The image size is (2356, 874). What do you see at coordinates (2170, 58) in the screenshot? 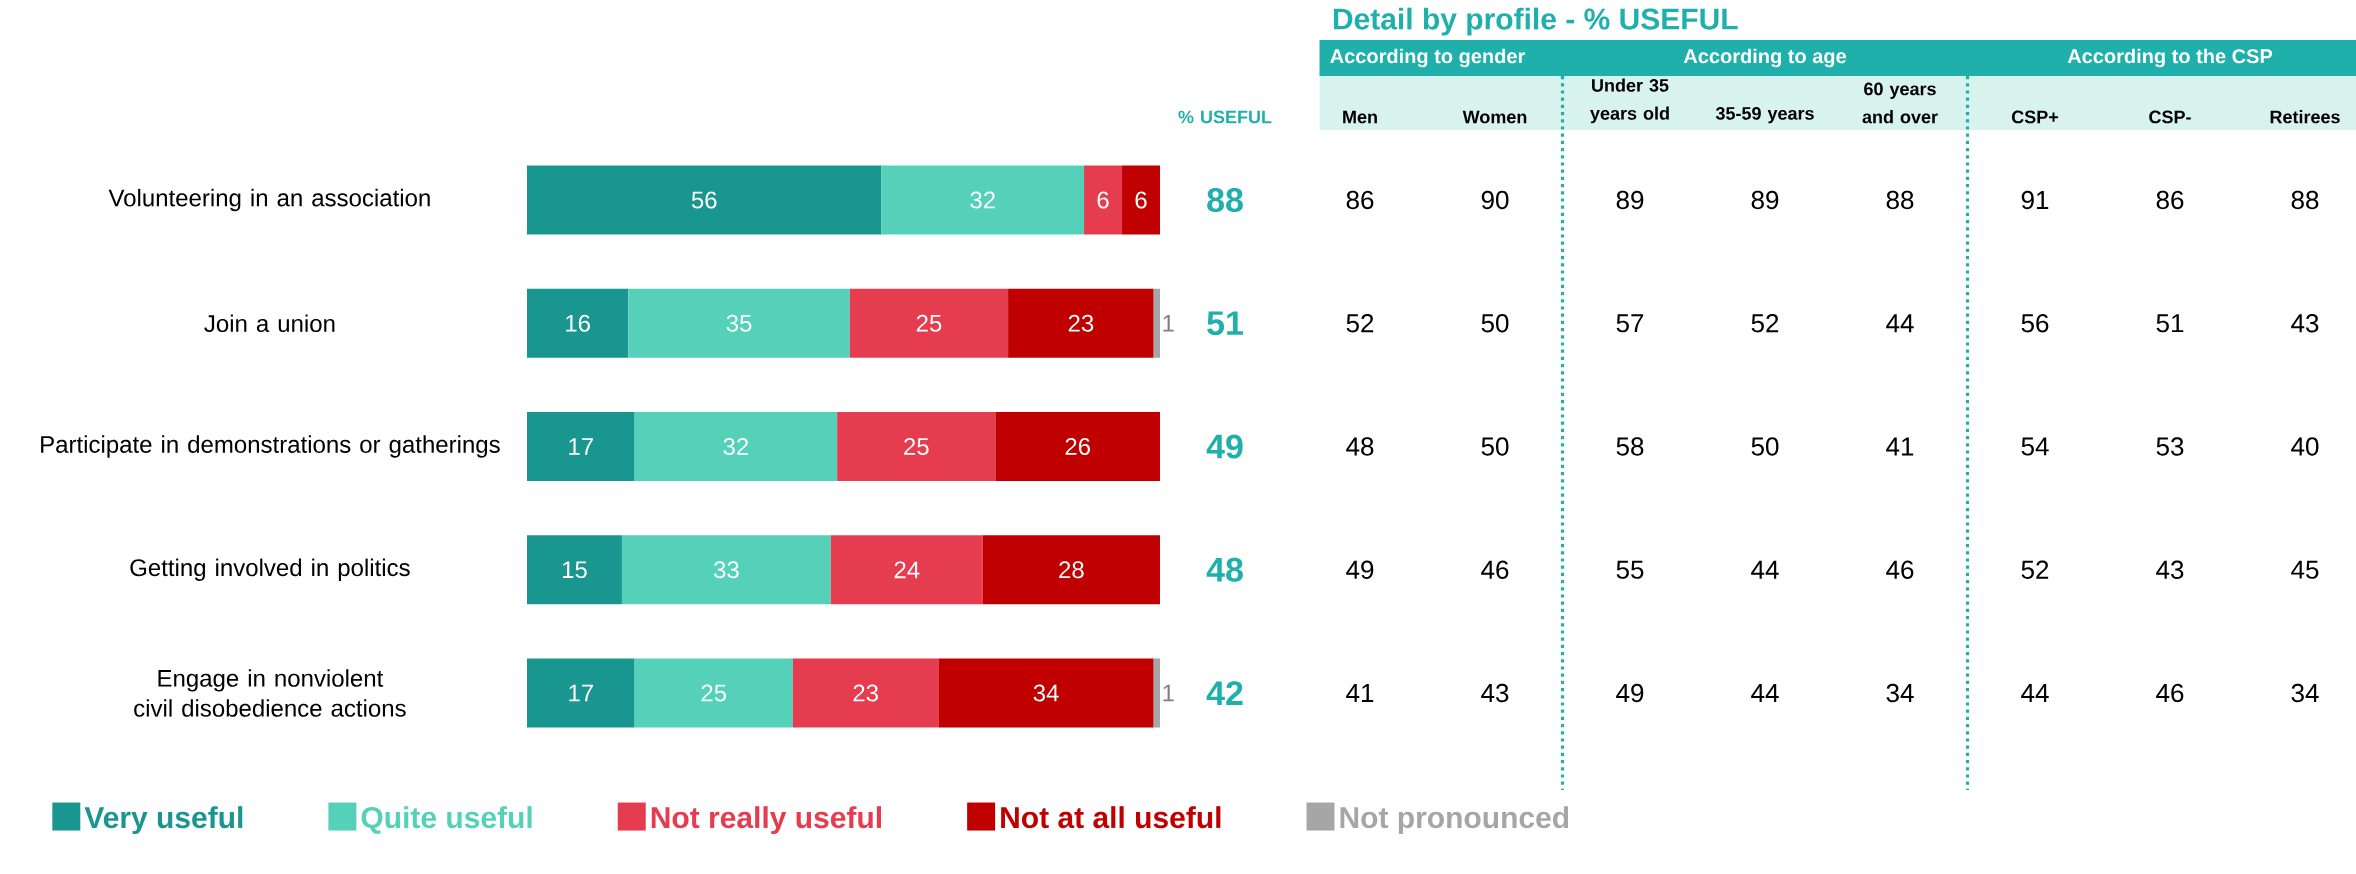
I see `text: According to the CSP` at bounding box center [2170, 58].